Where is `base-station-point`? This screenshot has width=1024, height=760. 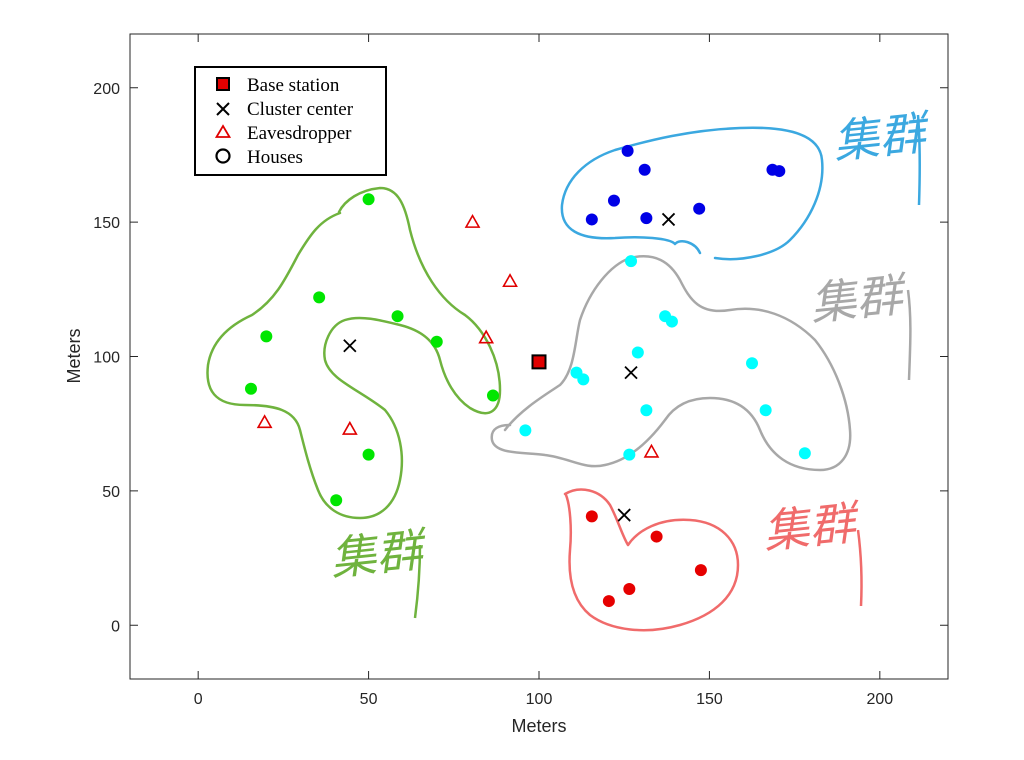
base-station-point is located at coordinates (539, 362).